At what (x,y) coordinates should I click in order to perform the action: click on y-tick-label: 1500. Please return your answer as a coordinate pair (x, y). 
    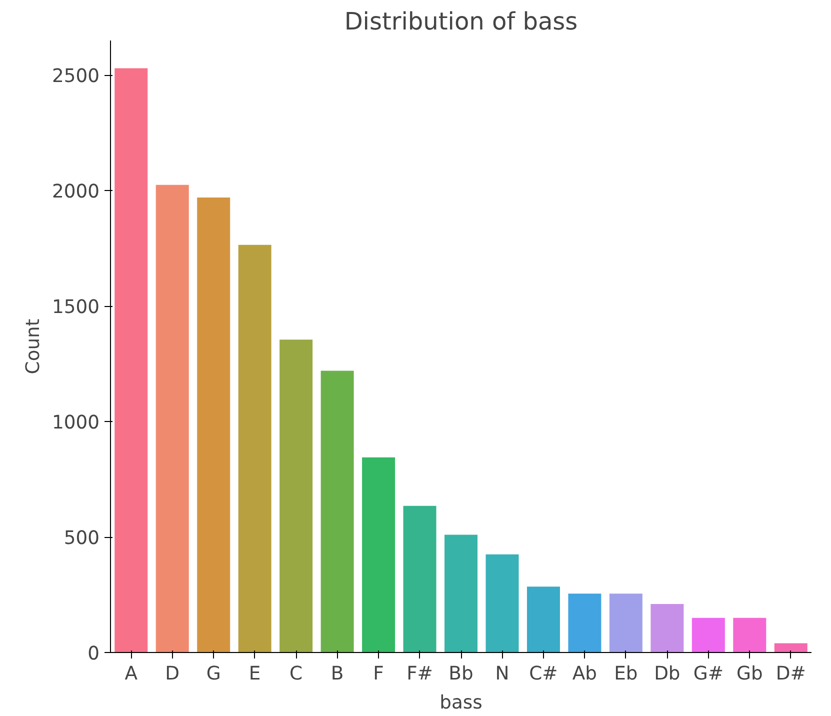
    Looking at the image, I should click on (76, 307).